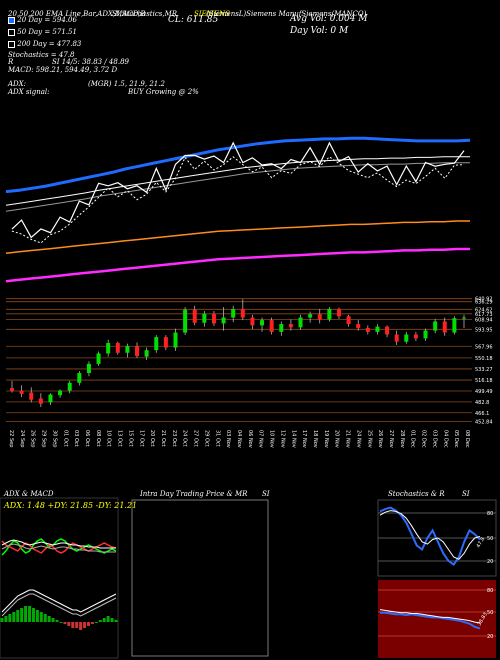  Describe the element at coordinates (145, 14) in the screenshot. I see `indicator-list-label-2: SI,Stochastics,MR` at that location.